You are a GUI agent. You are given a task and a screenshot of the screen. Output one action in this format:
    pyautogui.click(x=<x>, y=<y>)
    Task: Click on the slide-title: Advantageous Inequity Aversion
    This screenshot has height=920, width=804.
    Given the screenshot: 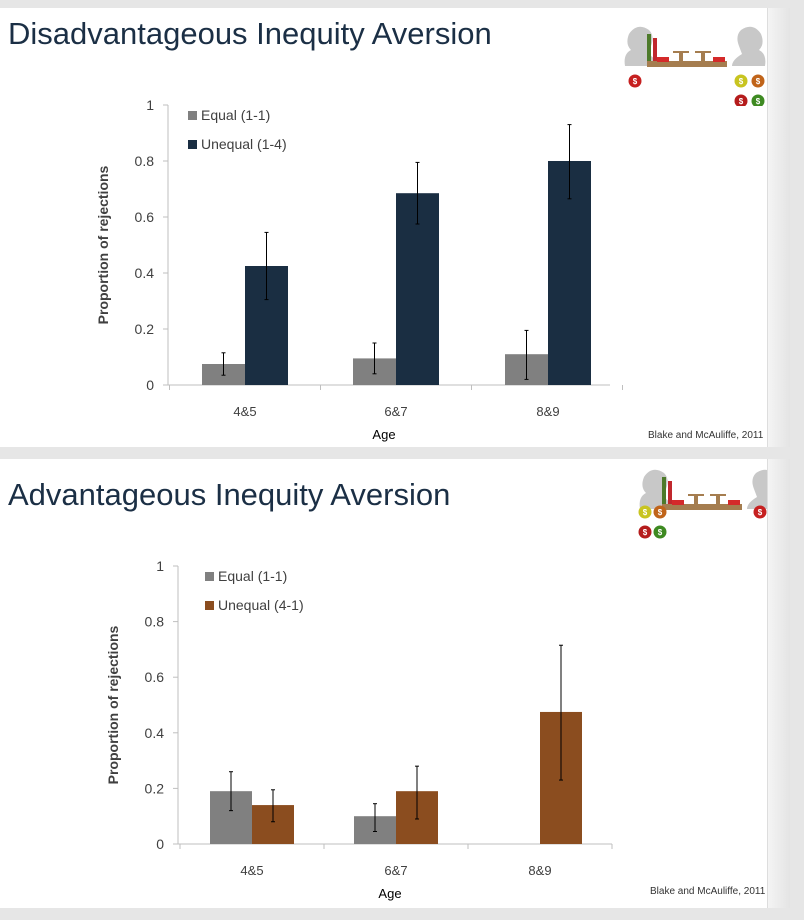 What is the action you would take?
    pyautogui.click(x=229, y=494)
    